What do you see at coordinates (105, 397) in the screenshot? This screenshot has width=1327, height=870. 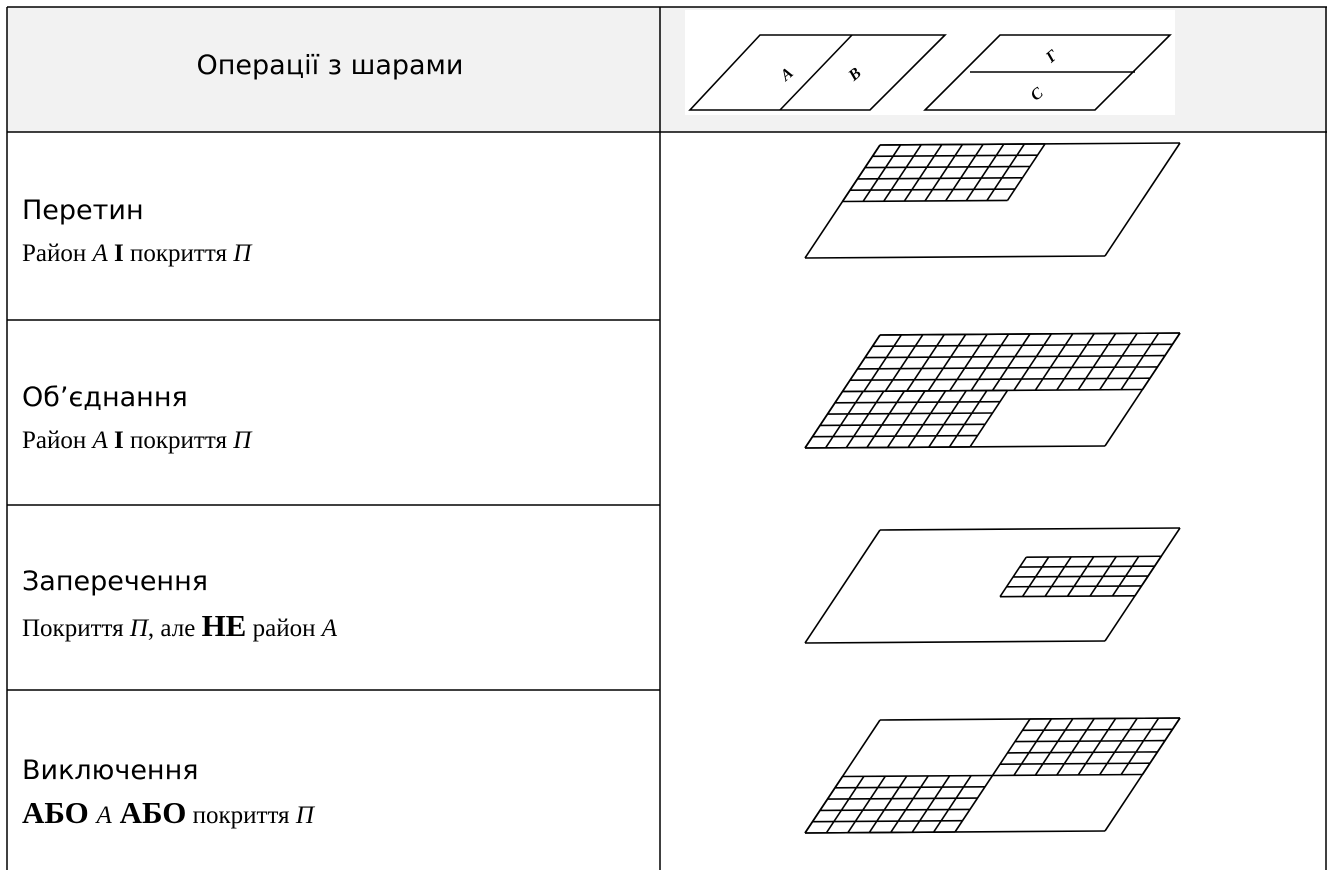 I see `row-title: Об’єднання` at bounding box center [105, 397].